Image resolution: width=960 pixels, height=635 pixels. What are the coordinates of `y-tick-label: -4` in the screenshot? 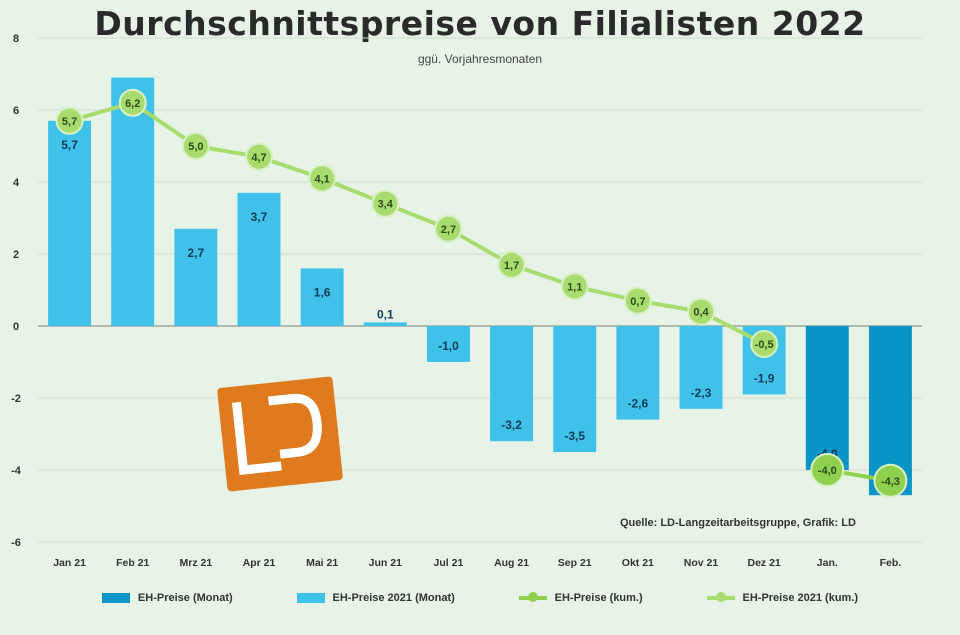 It's located at (16, 471).